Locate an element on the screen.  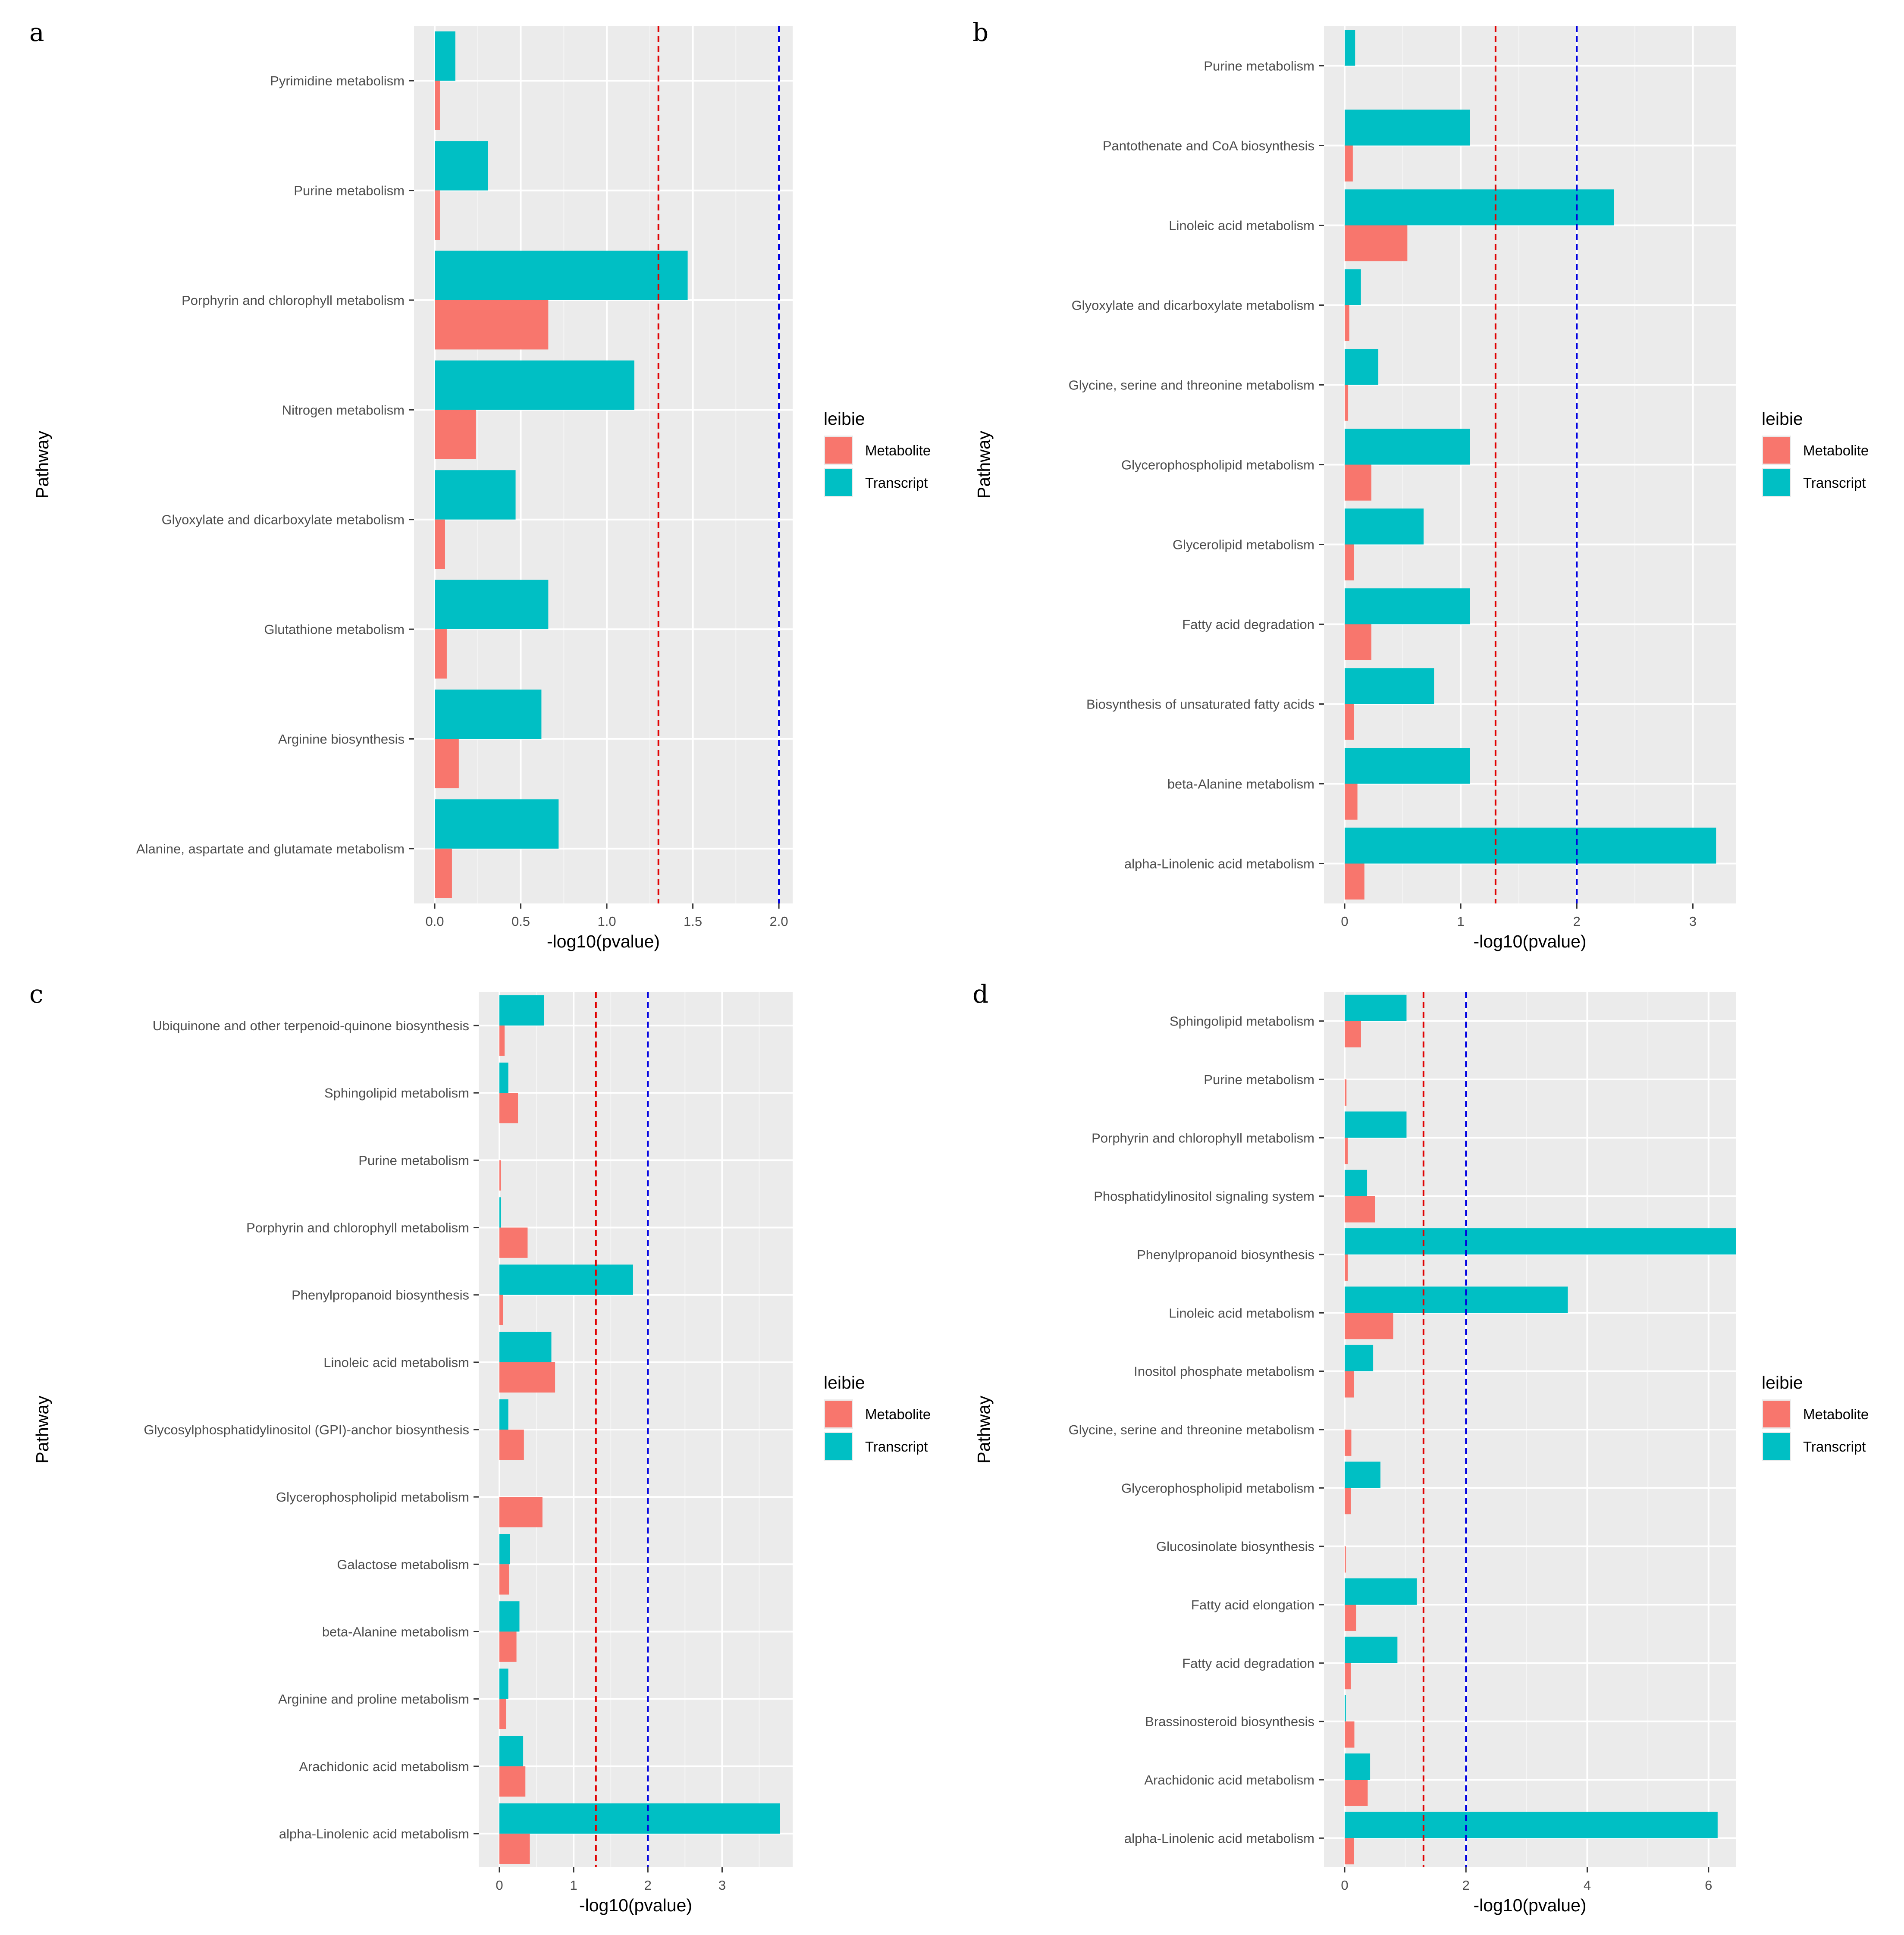
x-tick-label: 1.5 is located at coordinates (693, 921).